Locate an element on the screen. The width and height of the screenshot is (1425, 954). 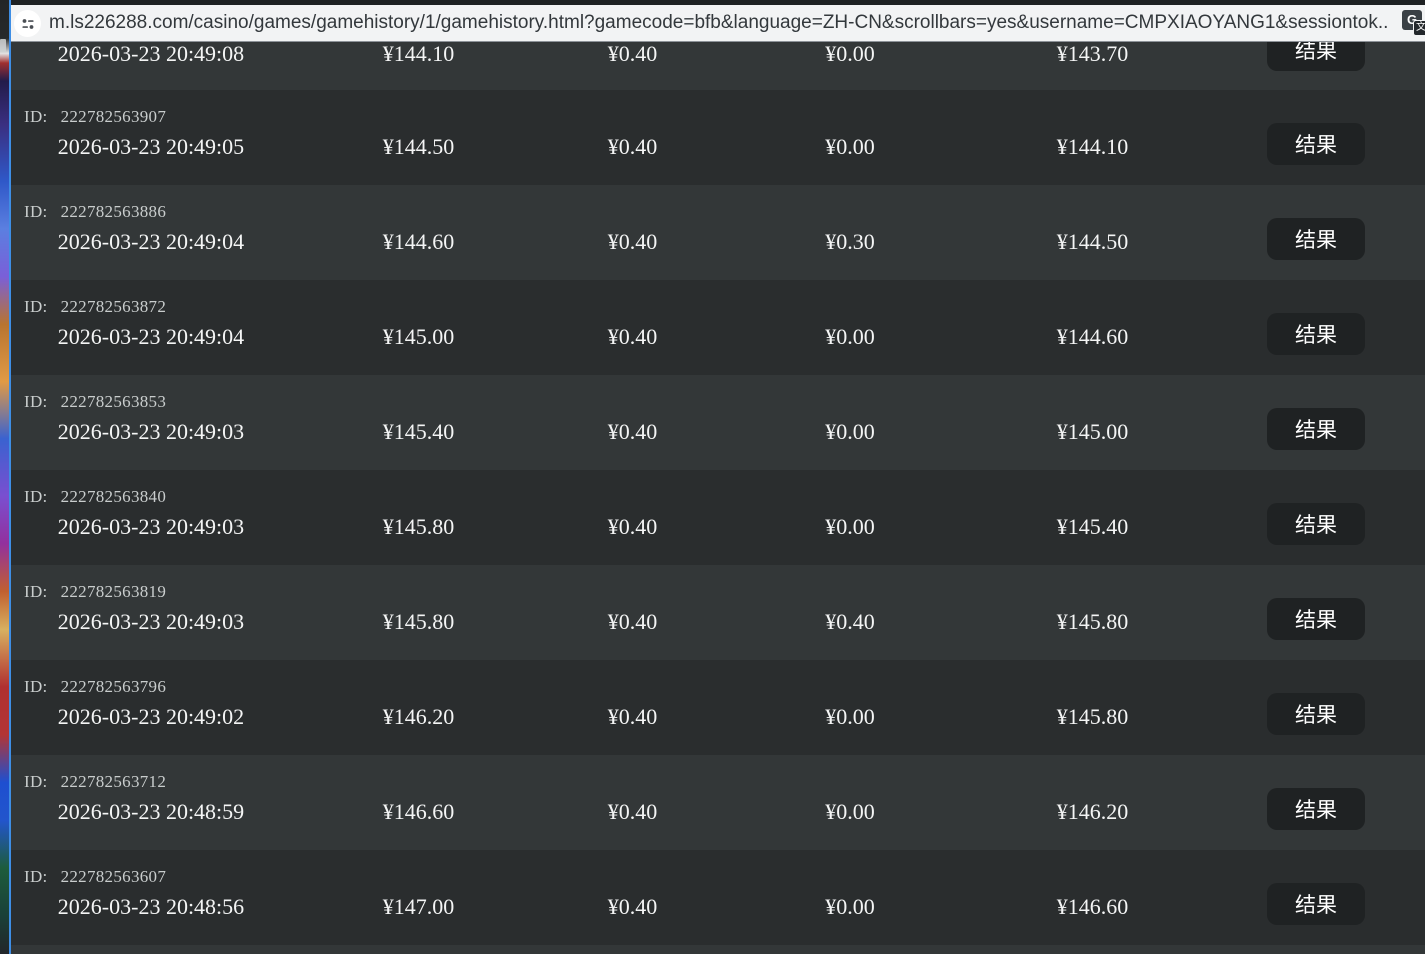
row-id-line: ID: 222782563819 is located at coordinates (95, 591).